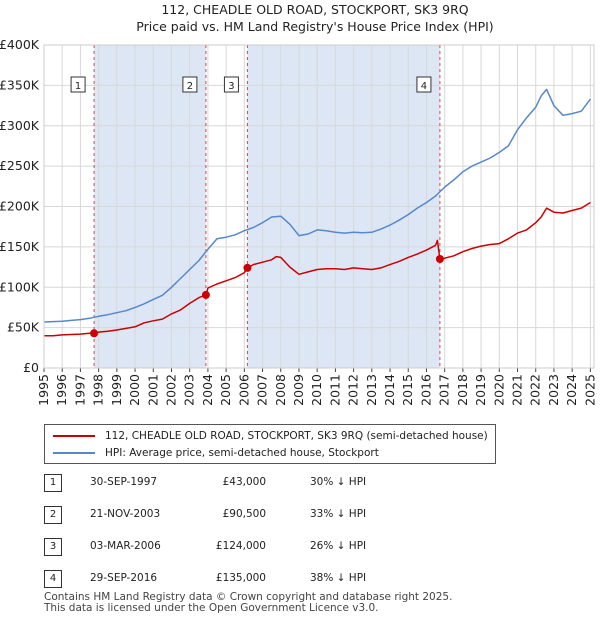 Image resolution: width=600 pixels, height=620 pixels. Describe the element at coordinates (152, 390) in the screenshot. I see `x-tick-label: 2001` at that location.